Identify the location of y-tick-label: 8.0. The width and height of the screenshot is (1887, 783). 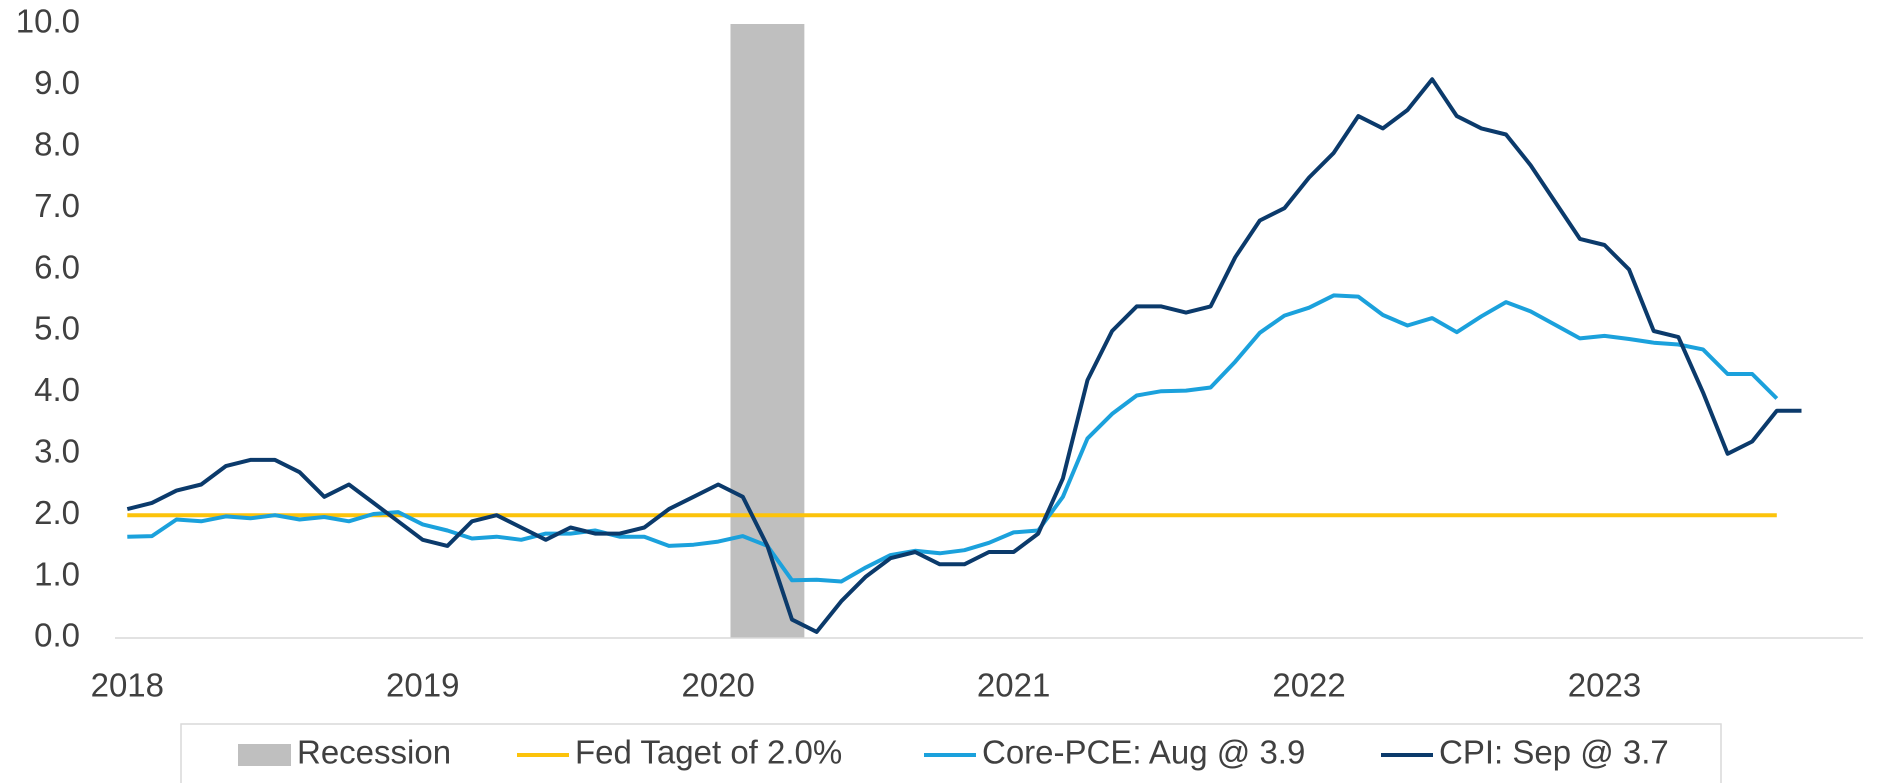
(57, 144).